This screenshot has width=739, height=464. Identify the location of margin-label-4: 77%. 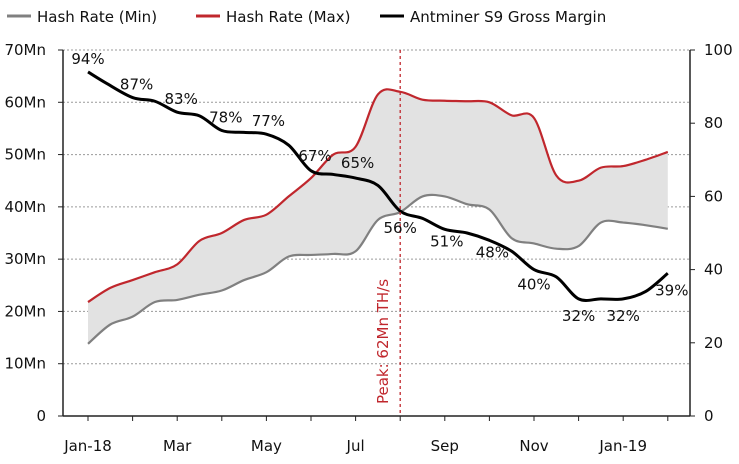
(268, 121).